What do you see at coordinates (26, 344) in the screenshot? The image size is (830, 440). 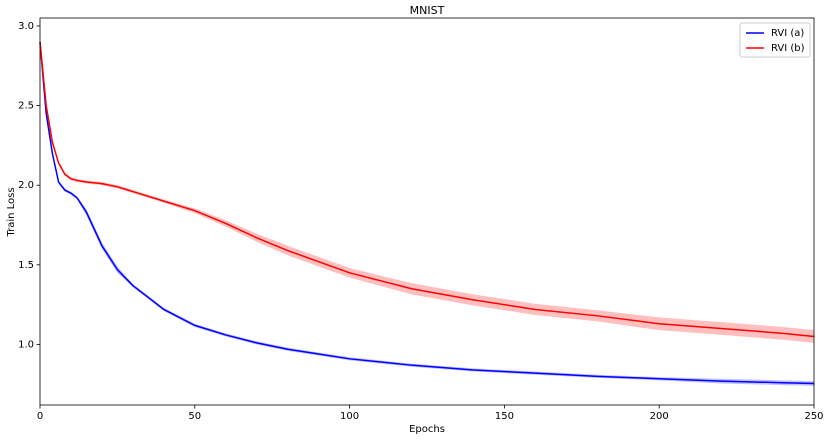 I see `y-tick-label: 1.0` at bounding box center [26, 344].